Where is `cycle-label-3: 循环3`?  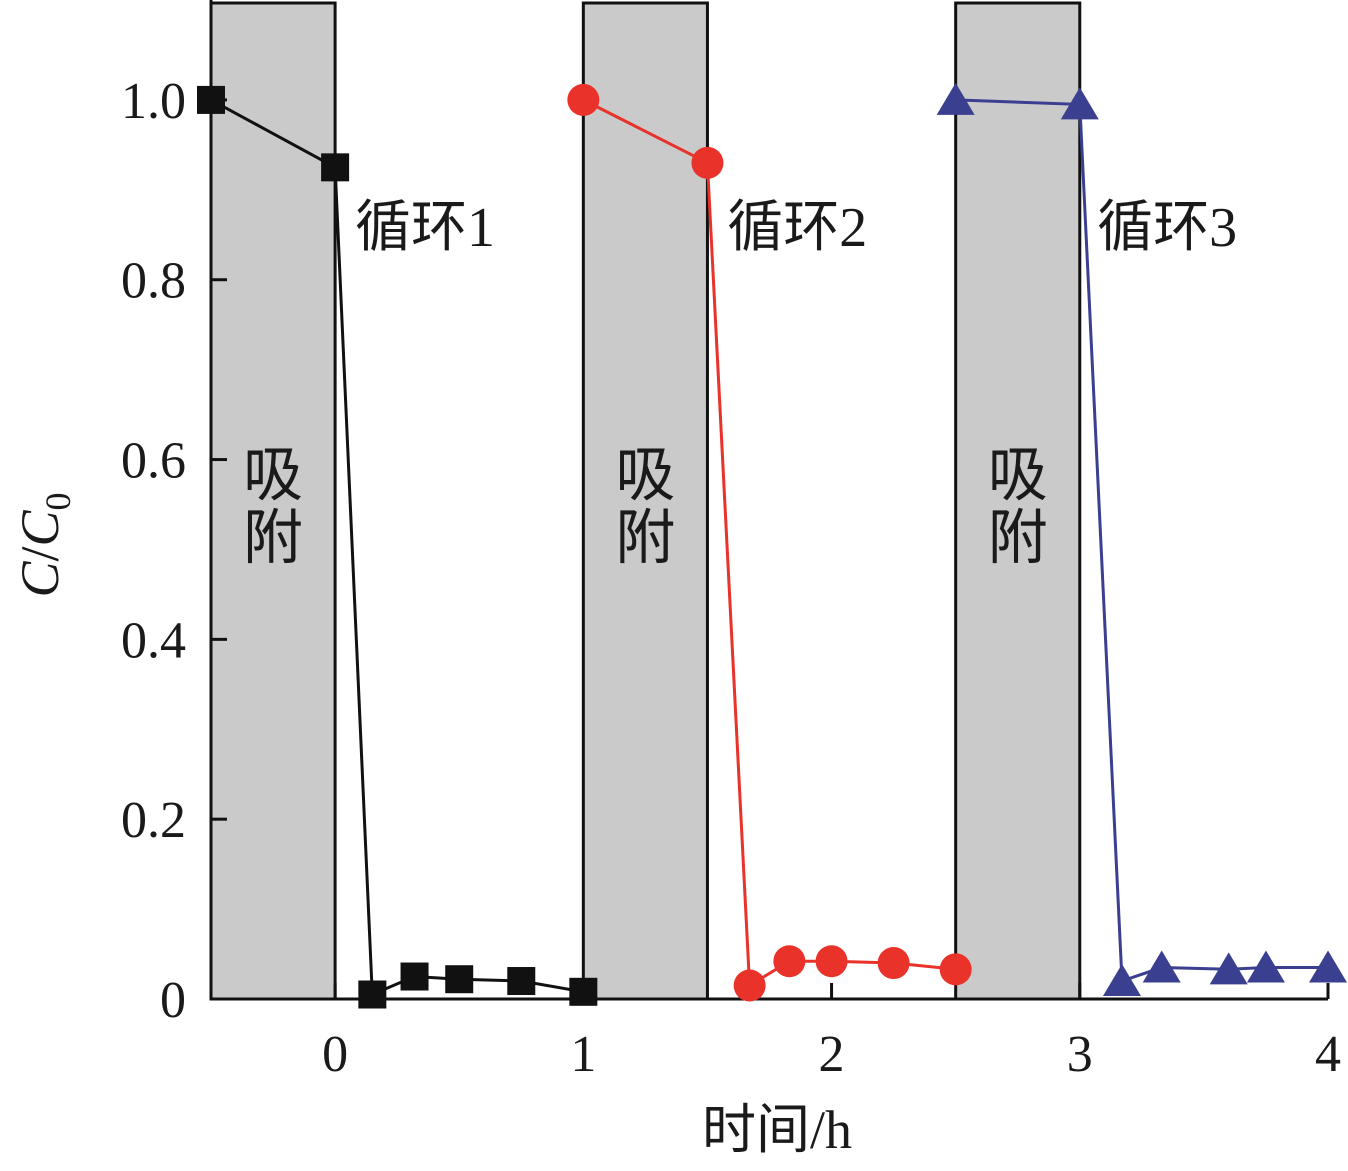
cycle-label-3: 循环3 is located at coordinates (1167, 228).